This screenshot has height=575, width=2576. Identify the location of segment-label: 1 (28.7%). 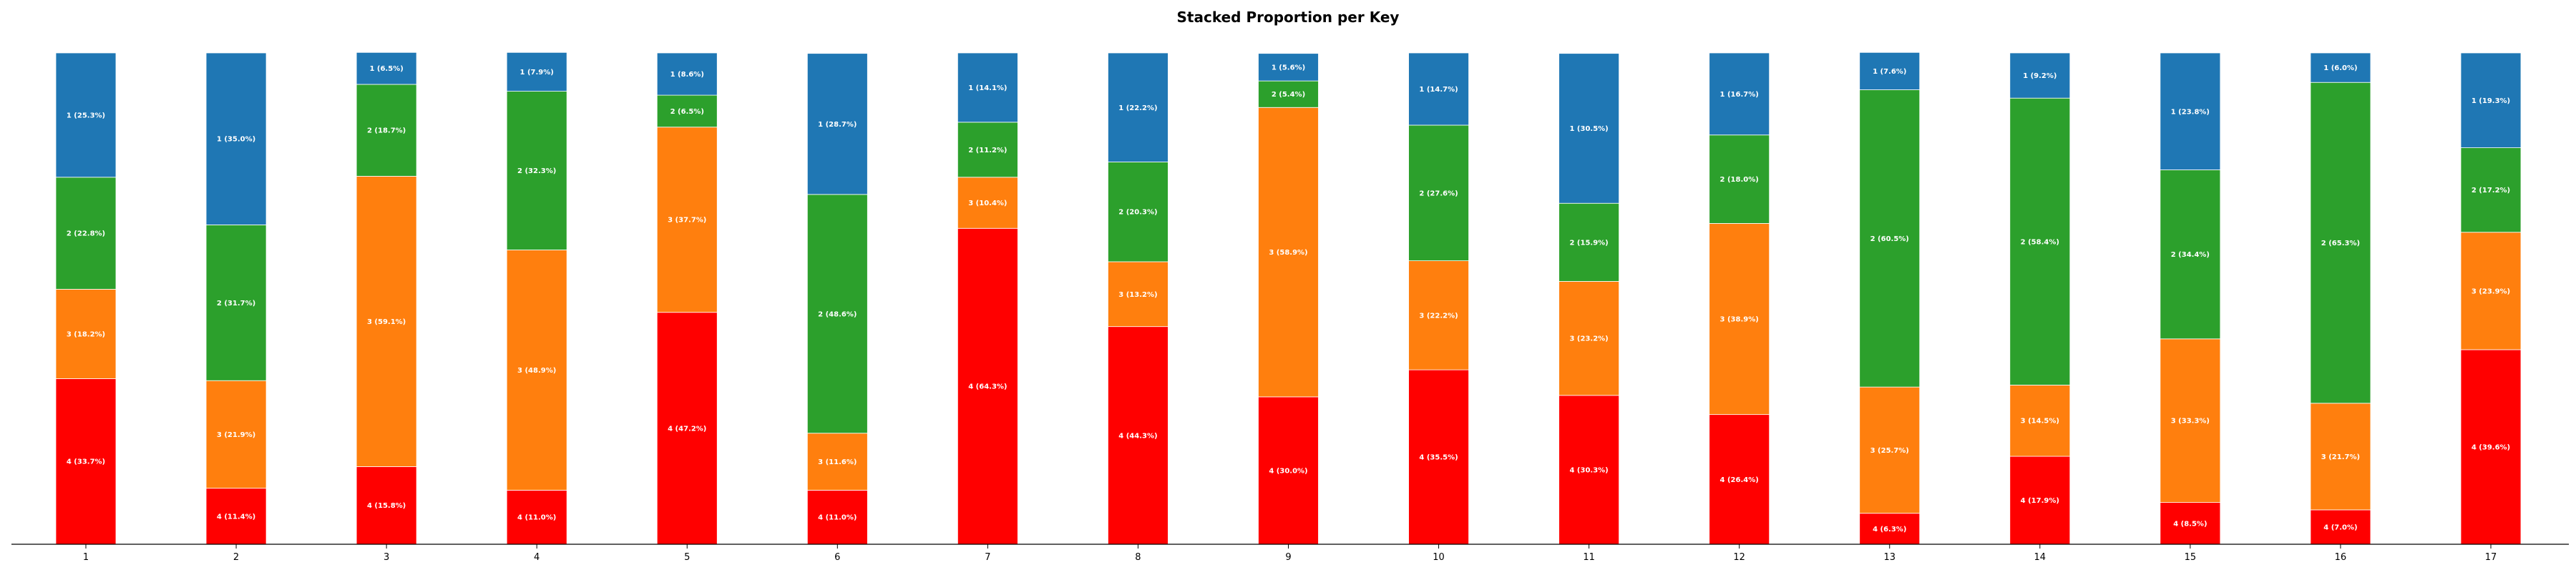
(837, 125).